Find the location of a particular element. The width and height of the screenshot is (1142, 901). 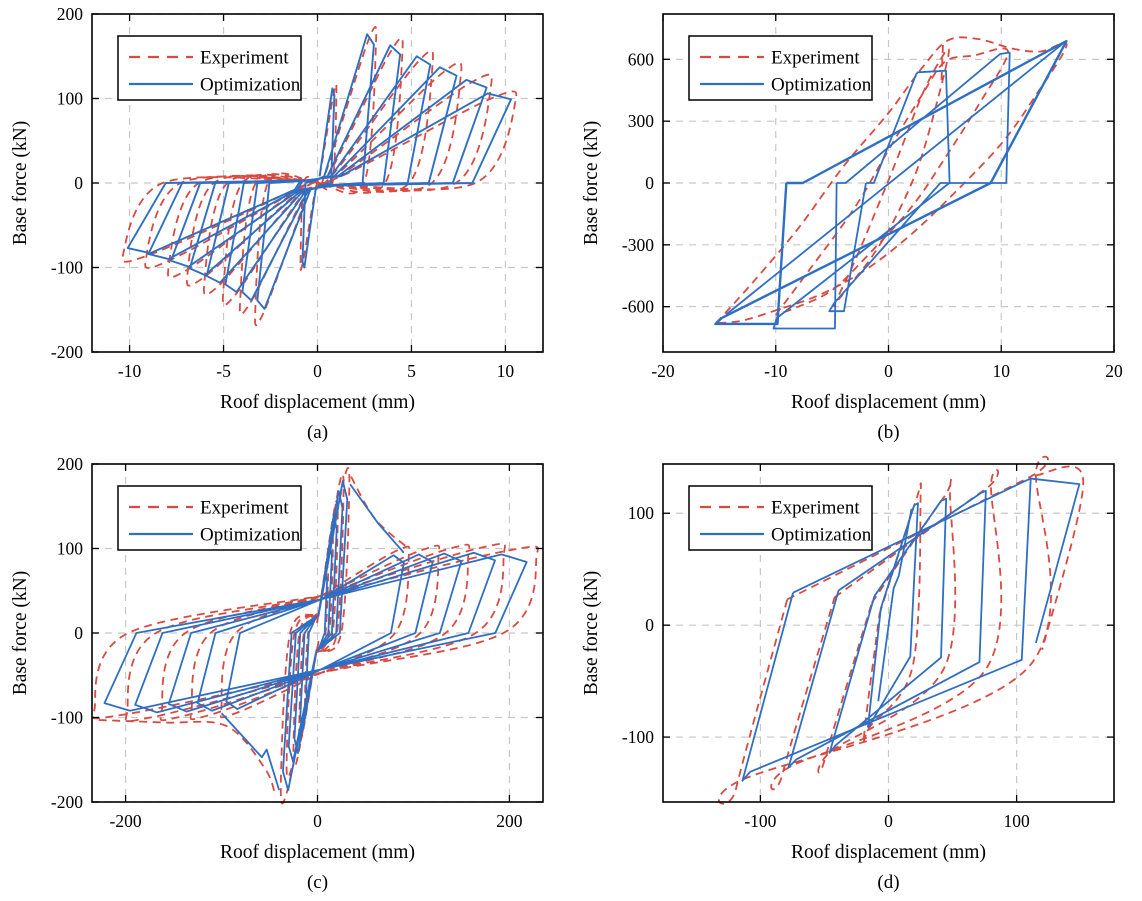

y-tick-label: 600 is located at coordinates (641, 59).